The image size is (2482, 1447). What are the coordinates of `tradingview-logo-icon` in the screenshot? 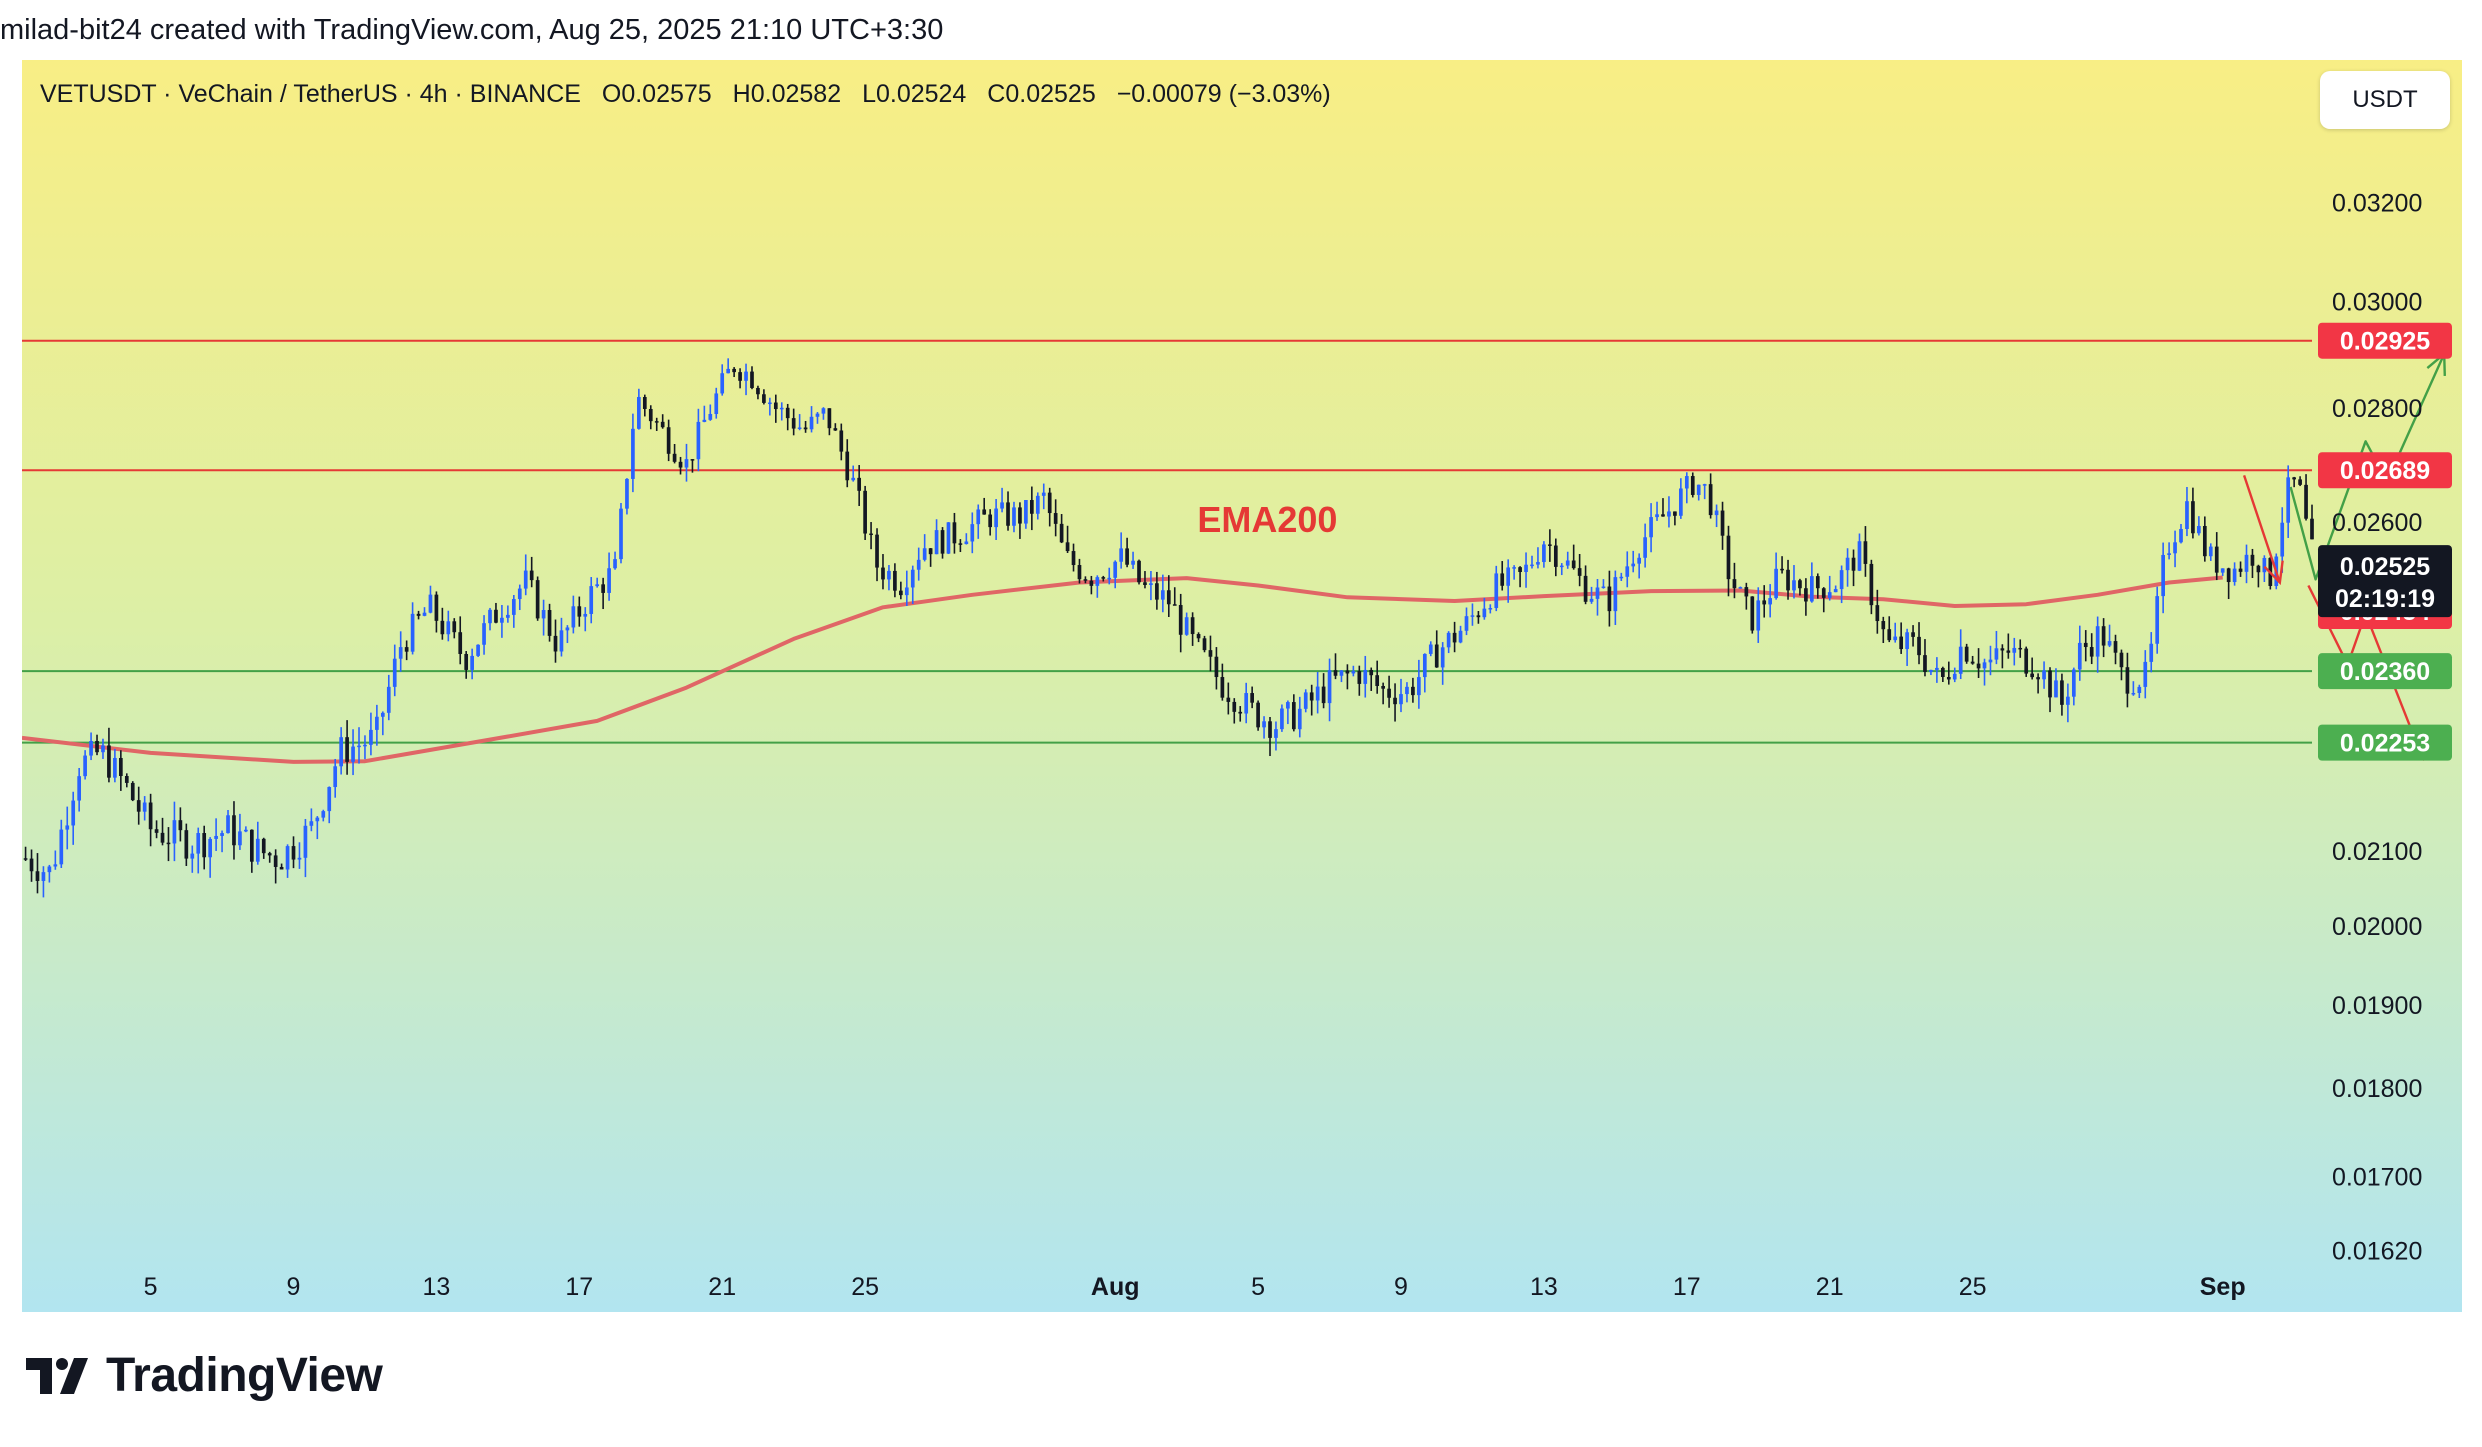 It's located at (57, 1375).